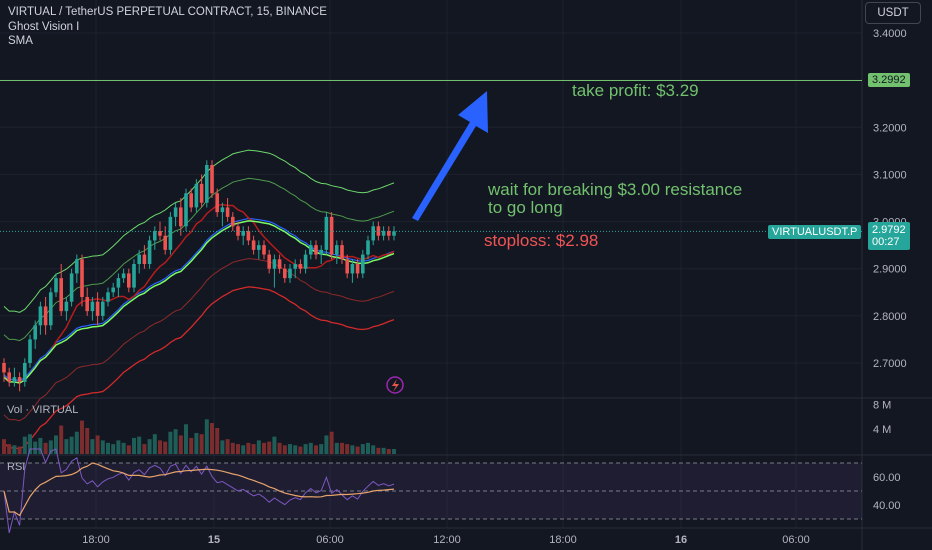 This screenshot has height=550, width=932. Describe the element at coordinates (20, 41) in the screenshot. I see `indicator-sma-label: SMA` at that location.